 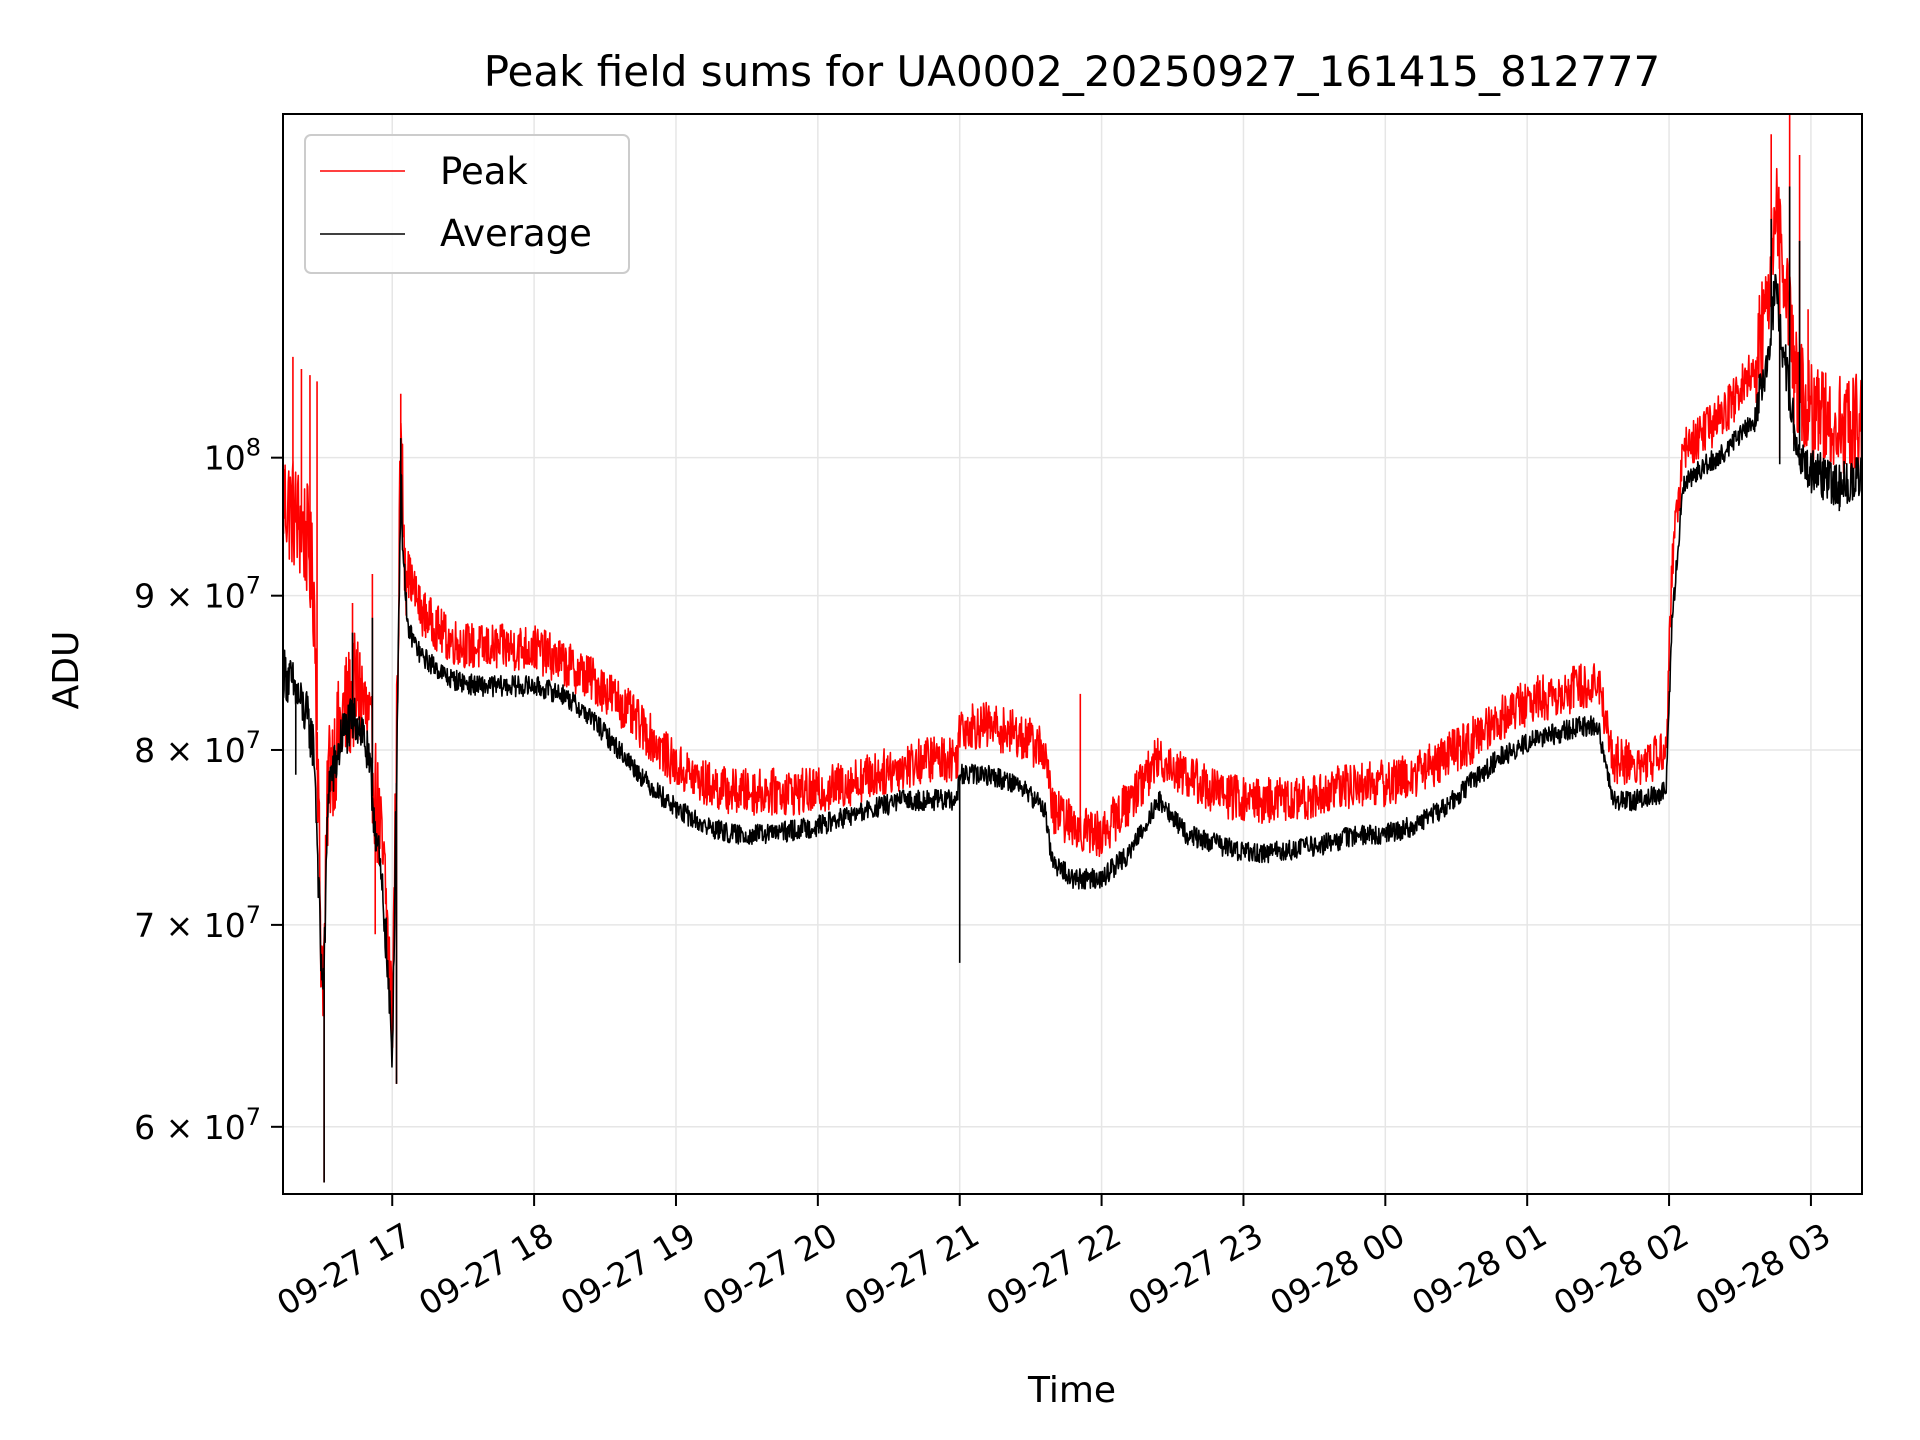 I want to click on legend-box, so click(x=467, y=204).